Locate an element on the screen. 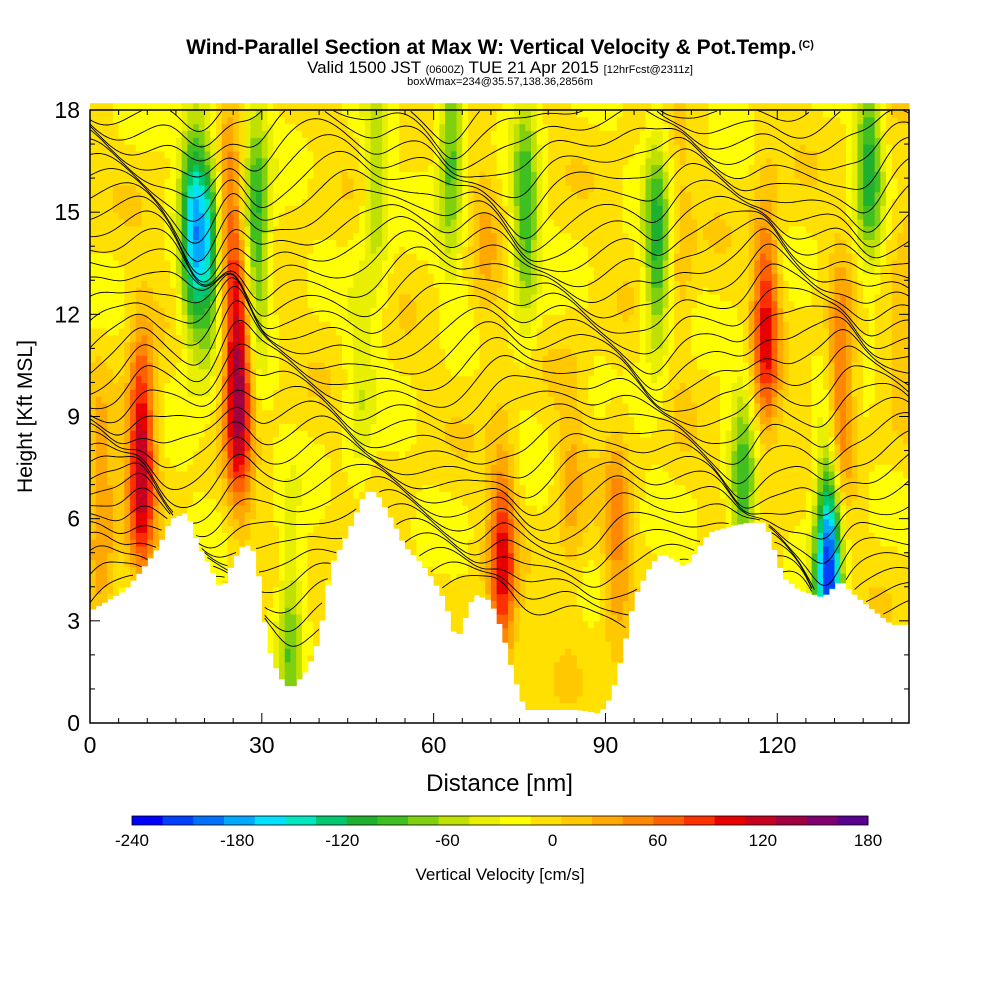 The height and width of the screenshot is (1000, 1000). colorbar-tick-label: -60 is located at coordinates (447, 840).